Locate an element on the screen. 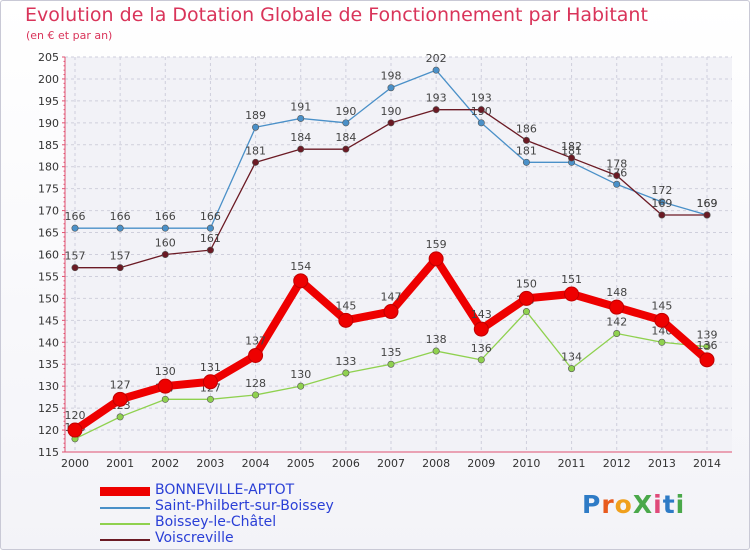  data-label: 134 is located at coordinates (571, 357).